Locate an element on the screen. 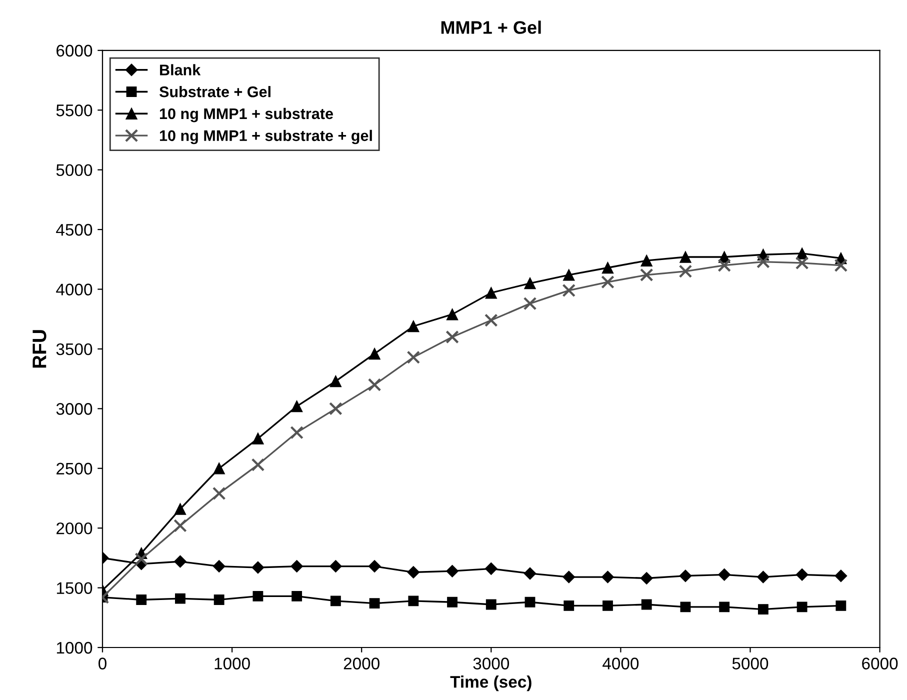  x-tick-label: 1000 is located at coordinates (232, 664).